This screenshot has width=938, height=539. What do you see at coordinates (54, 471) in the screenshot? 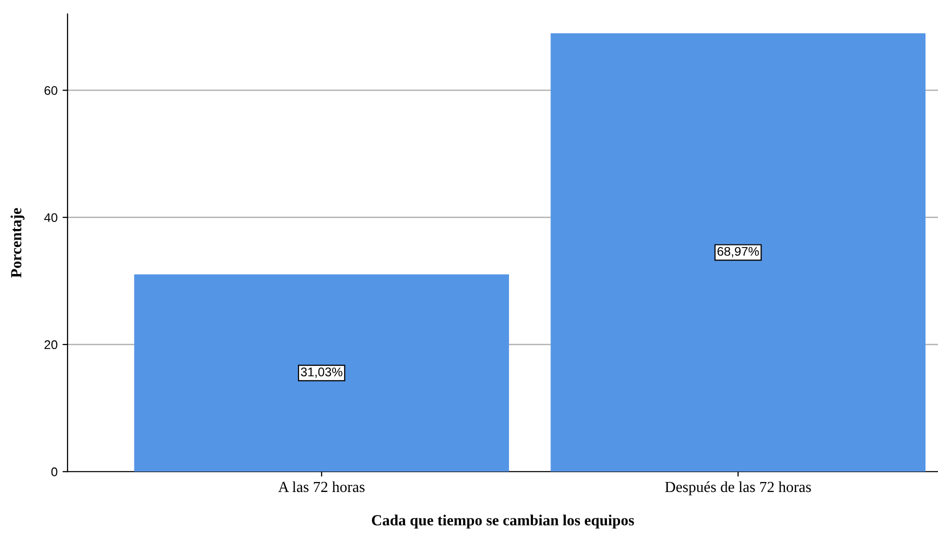
I see `y-tick-label: 0` at bounding box center [54, 471].